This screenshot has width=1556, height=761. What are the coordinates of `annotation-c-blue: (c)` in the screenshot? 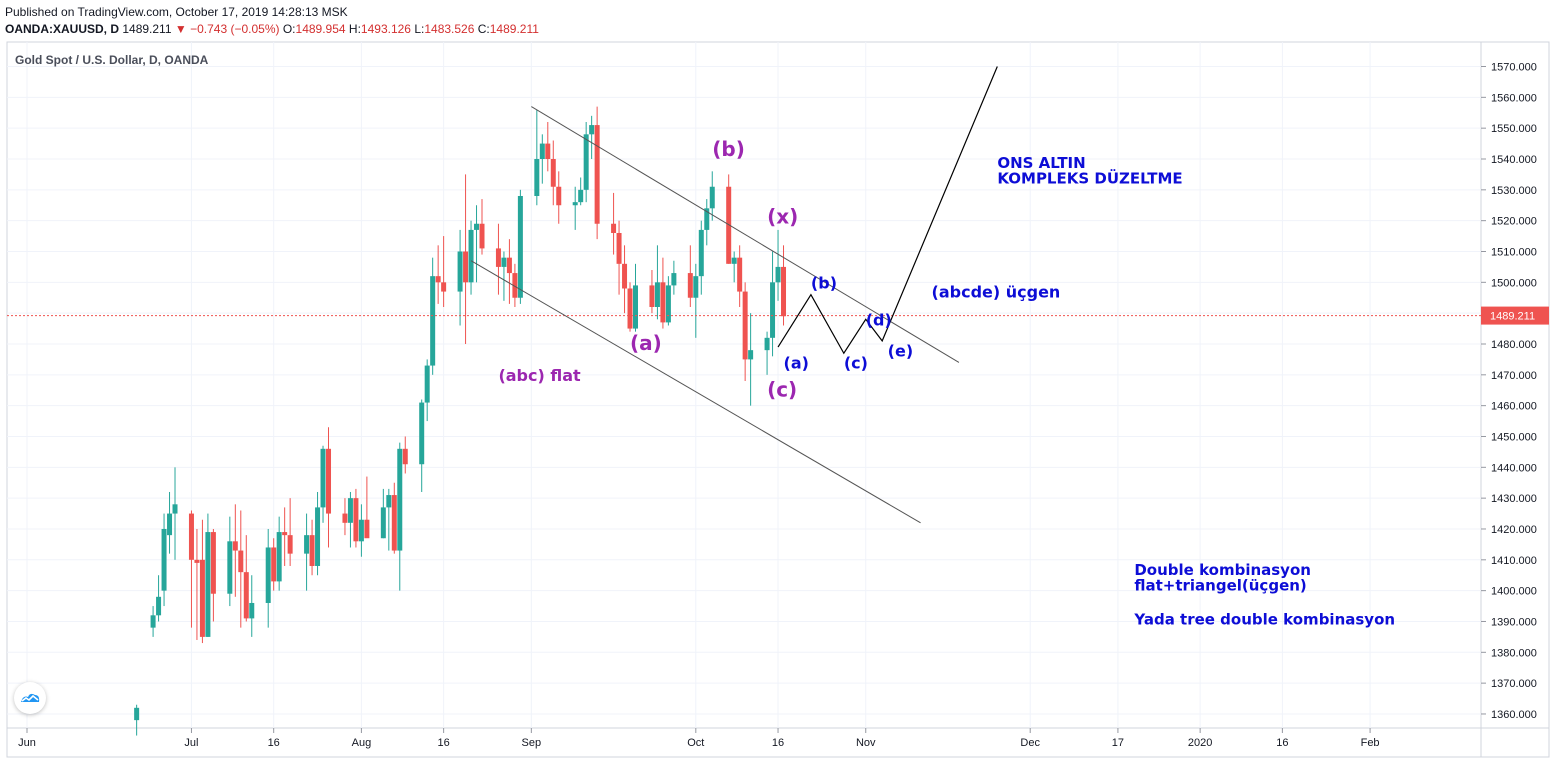 It's located at (856, 363).